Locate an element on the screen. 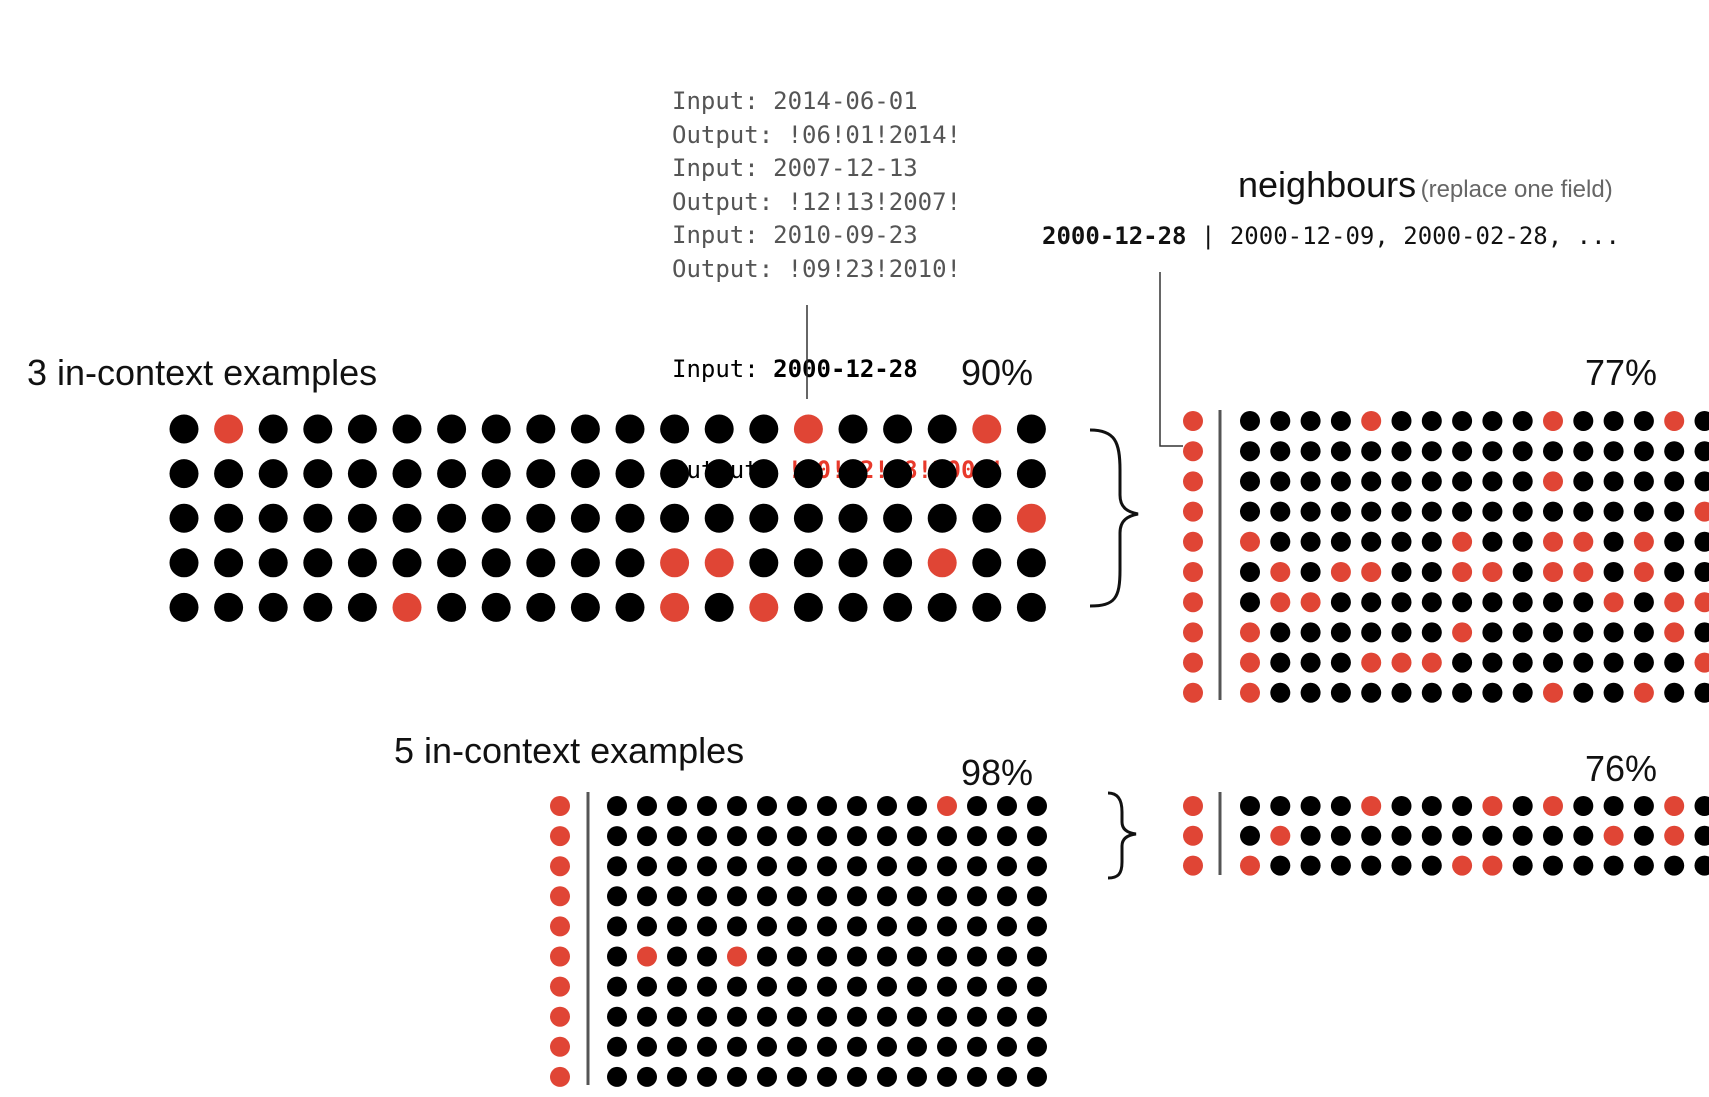 This screenshot has width=1709, height=1097. prompt-key: Input: is located at coordinates (715, 101).